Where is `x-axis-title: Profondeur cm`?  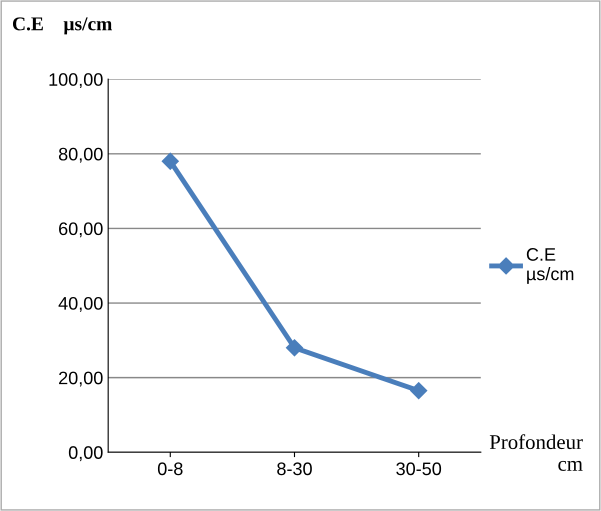 x-axis-title: Profondeur cm is located at coordinates (536, 452).